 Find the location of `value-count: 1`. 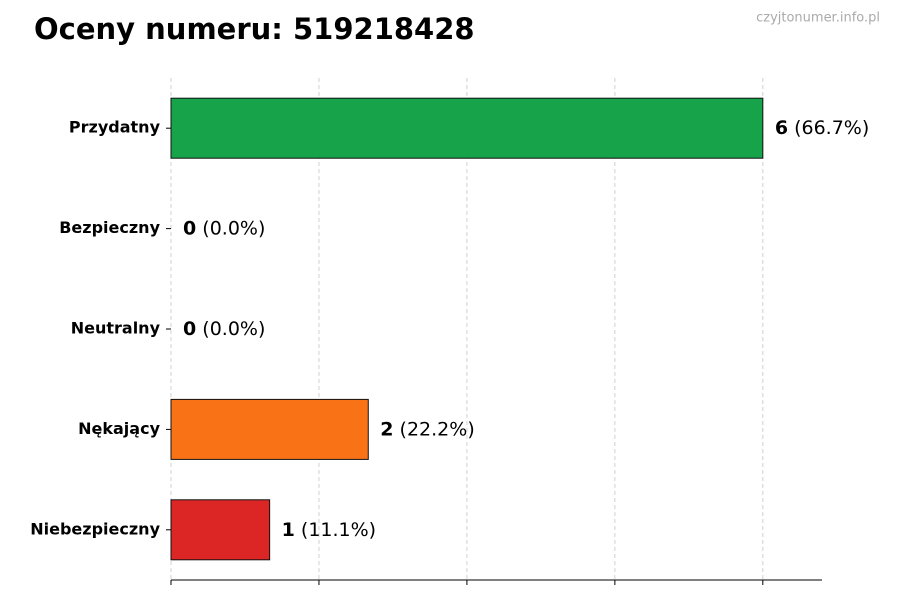

value-count: 1 is located at coordinates (288, 529).